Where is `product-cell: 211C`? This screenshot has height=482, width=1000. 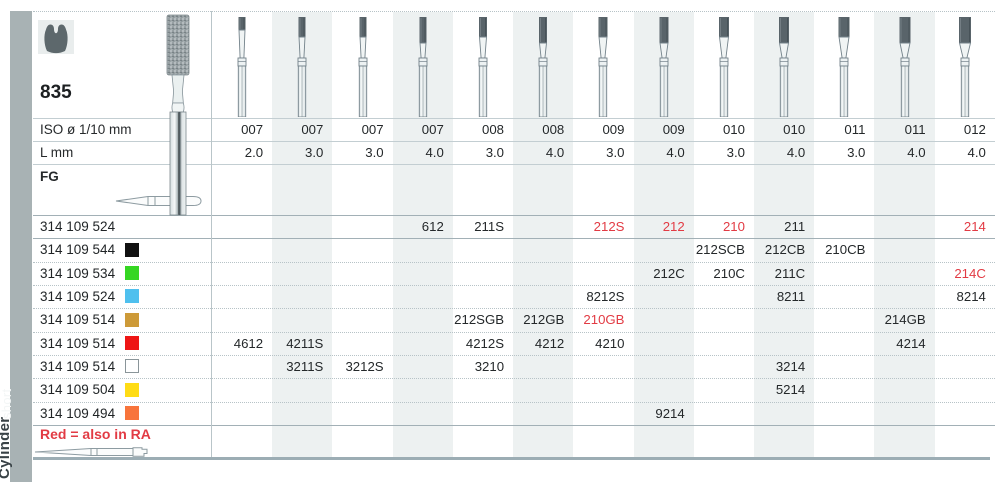
product-cell: 211C is located at coordinates (790, 273).